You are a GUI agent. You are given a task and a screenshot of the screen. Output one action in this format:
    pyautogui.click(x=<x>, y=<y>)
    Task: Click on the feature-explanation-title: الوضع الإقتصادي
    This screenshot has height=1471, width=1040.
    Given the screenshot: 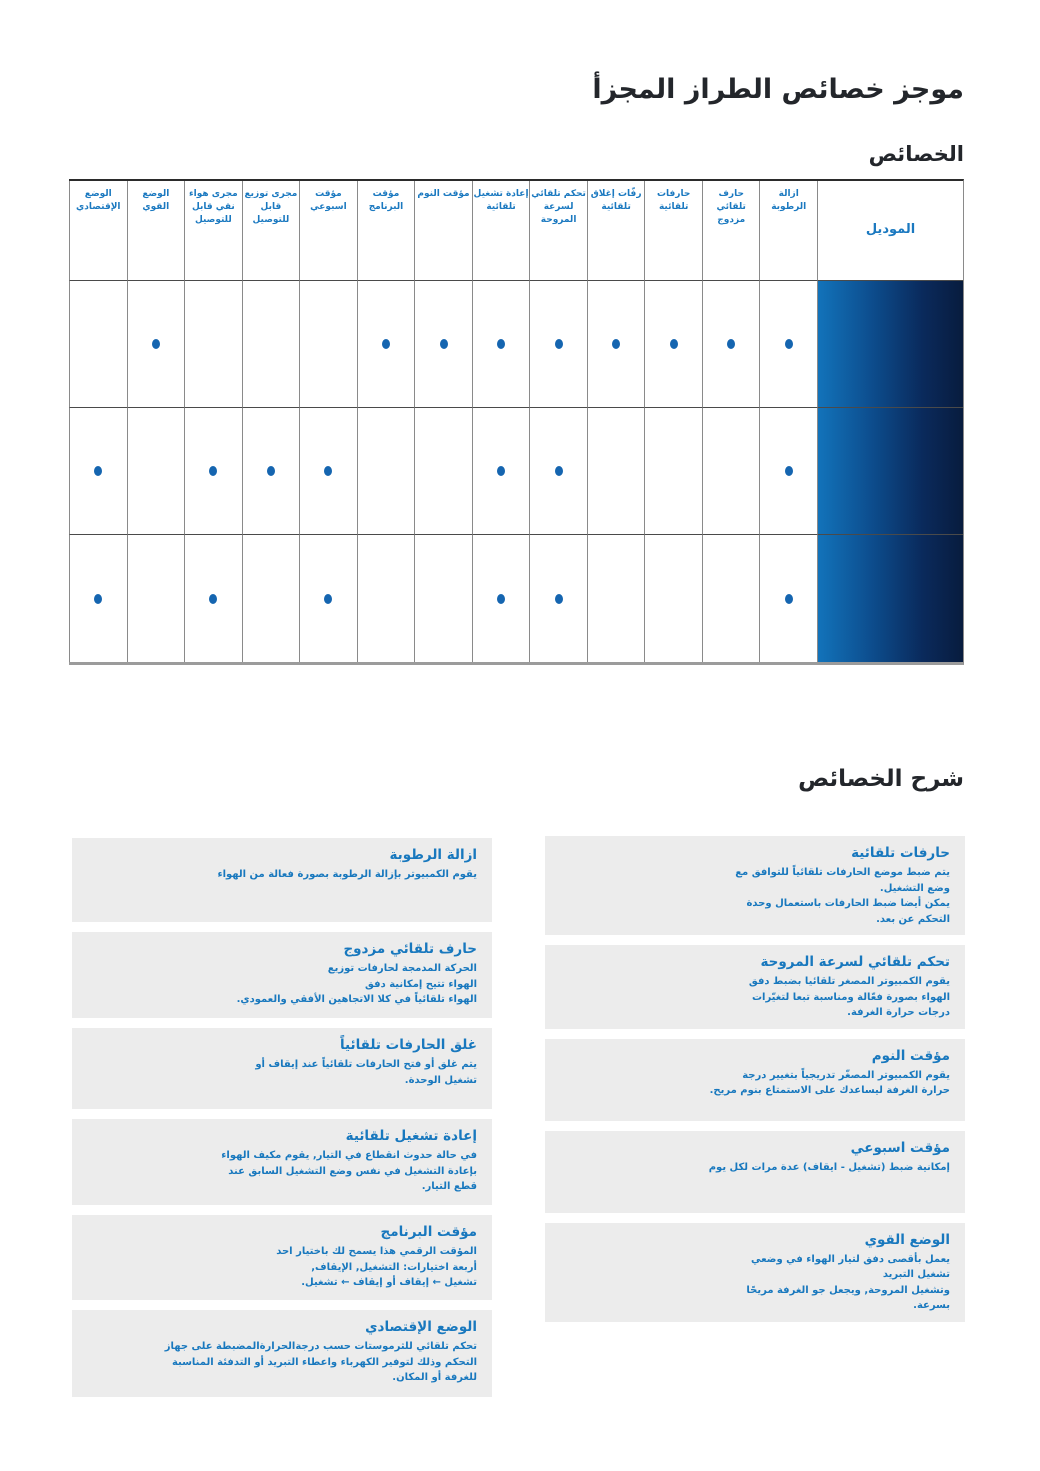 What is the action you would take?
    pyautogui.click(x=421, y=1327)
    